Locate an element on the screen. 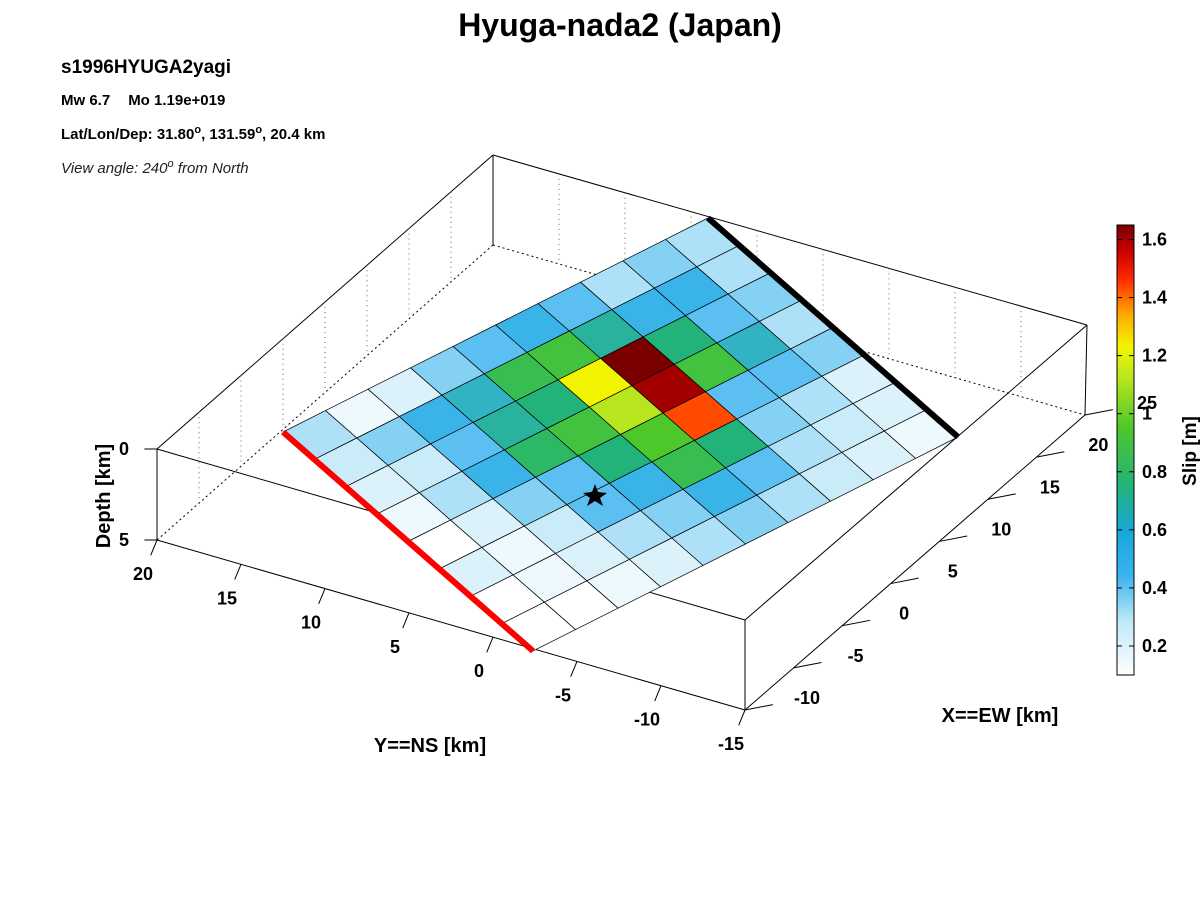 The width and height of the screenshot is (1200, 900). x-axis-tick-label: -10 is located at coordinates (807, 698).